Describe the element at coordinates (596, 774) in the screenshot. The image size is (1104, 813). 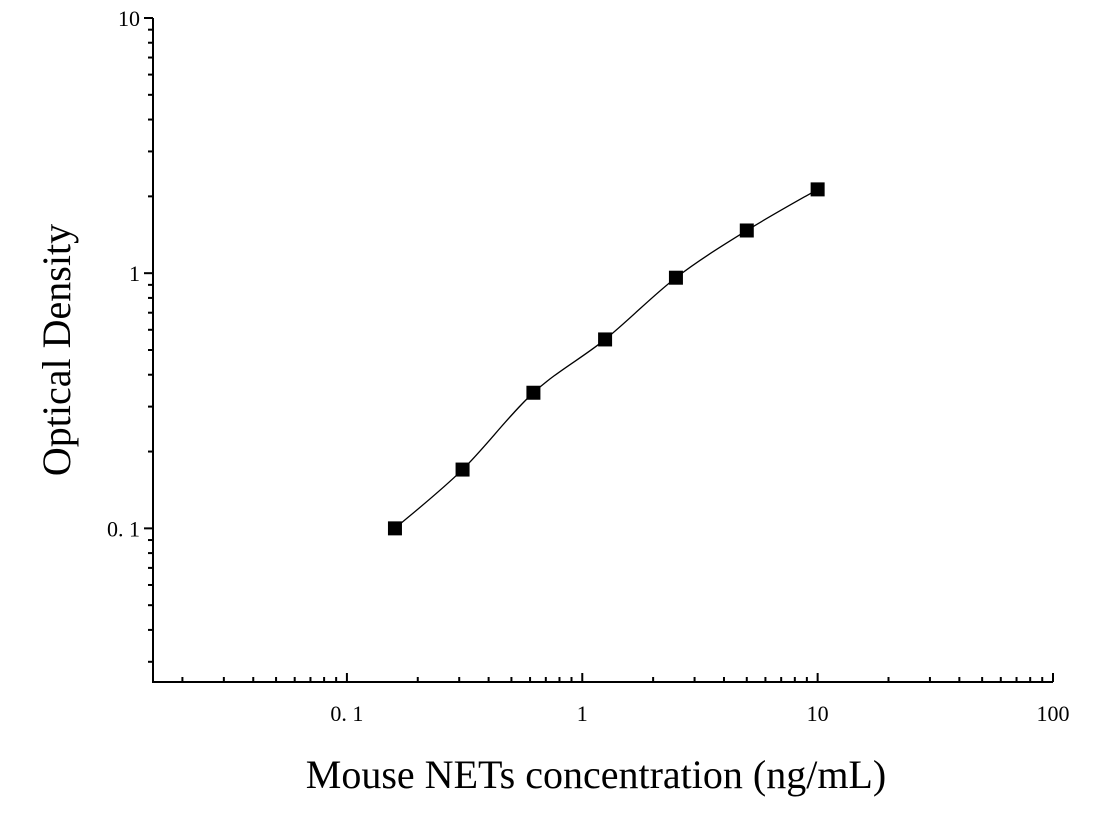
I see `x-axis-title: Mouse NETs concentration (ng/mL)` at that location.